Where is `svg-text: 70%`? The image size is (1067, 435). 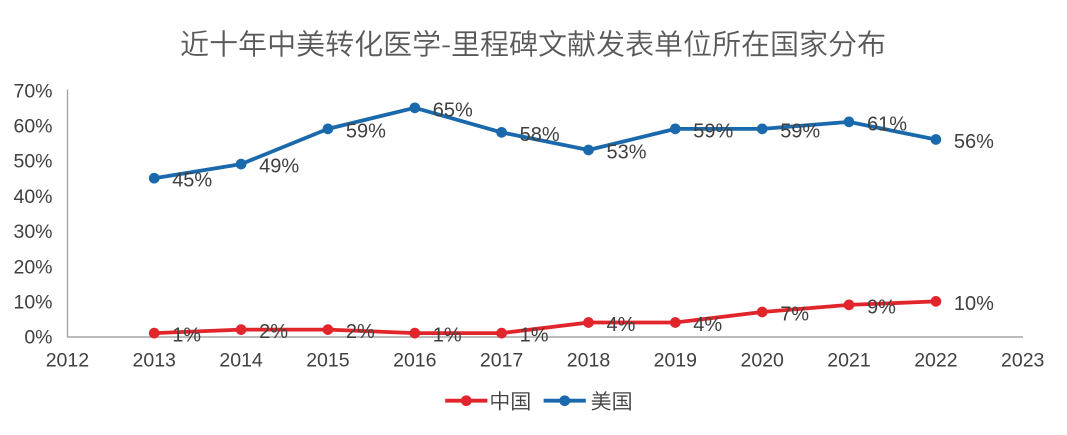 svg-text: 70% is located at coordinates (32, 91).